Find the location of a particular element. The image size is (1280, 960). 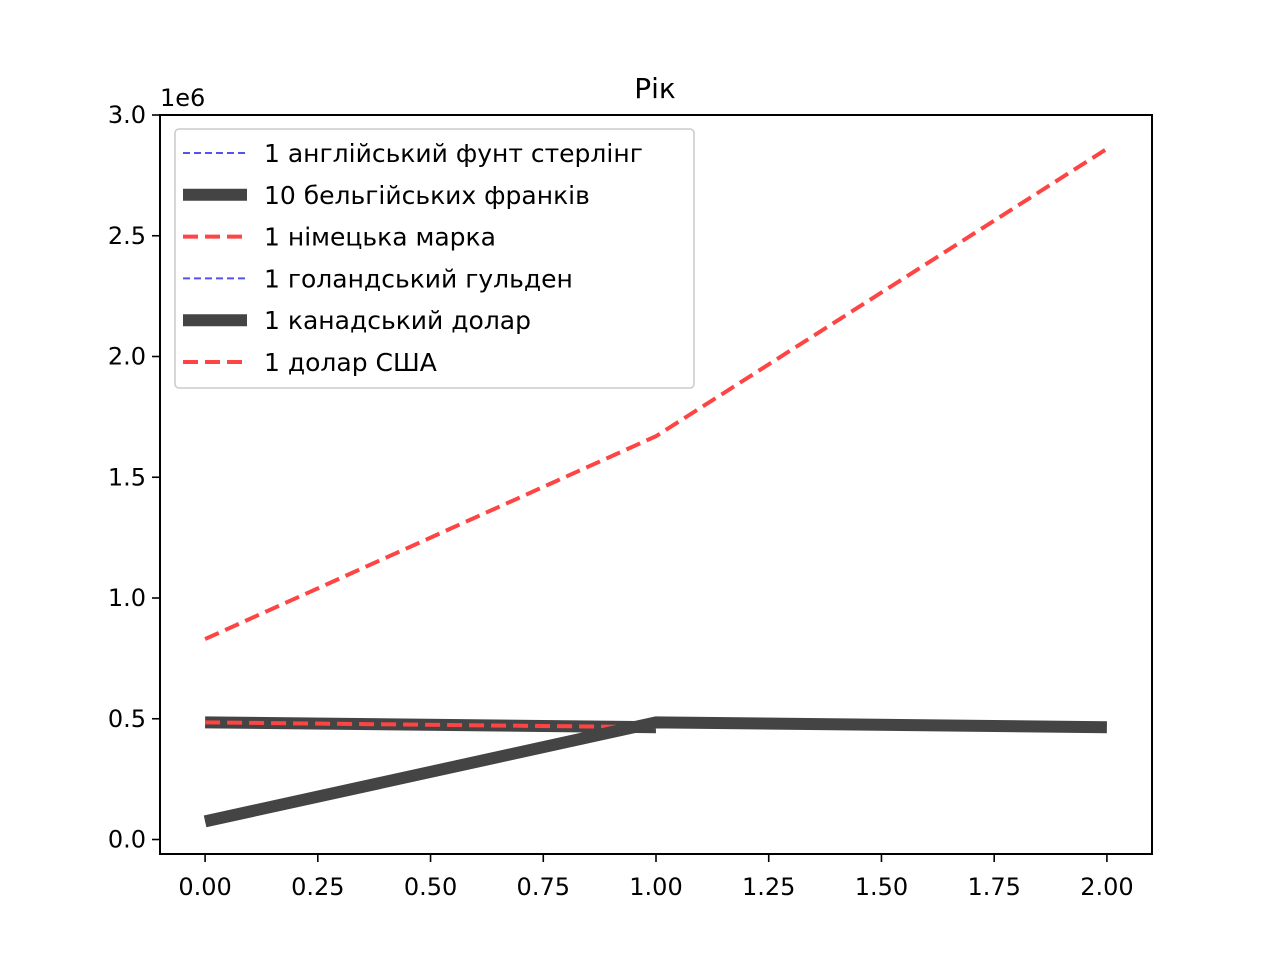

y-tick-label: 3.0 is located at coordinates (127, 115).